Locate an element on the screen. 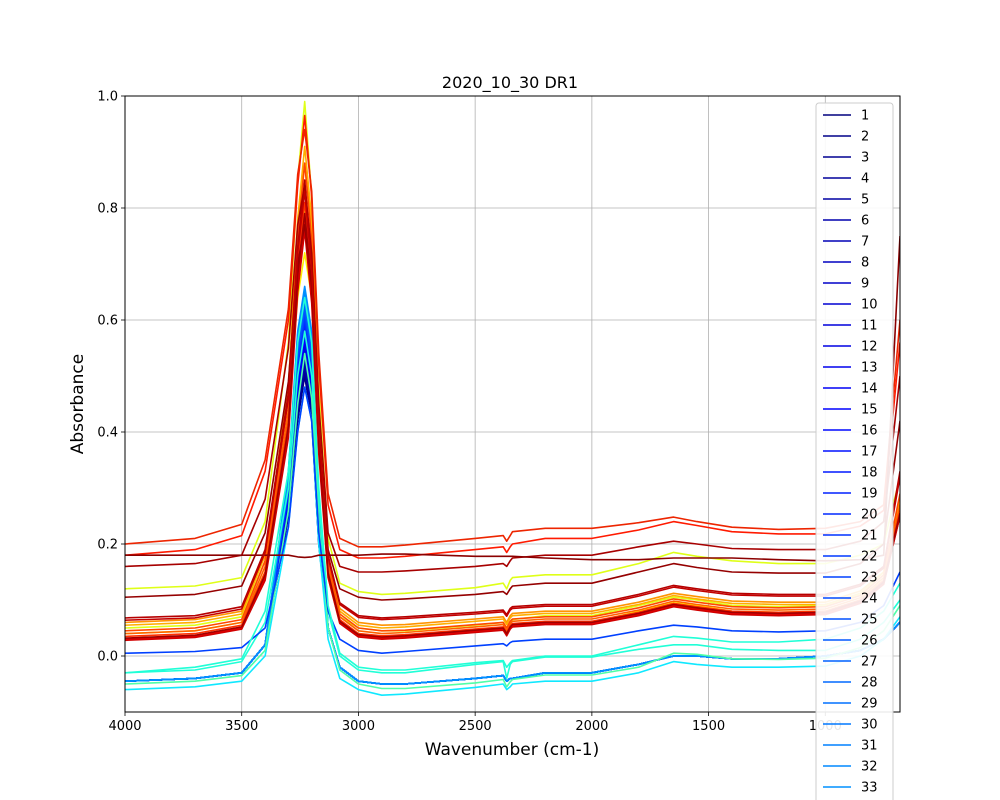  legend-label: 24 is located at coordinates (869, 599).